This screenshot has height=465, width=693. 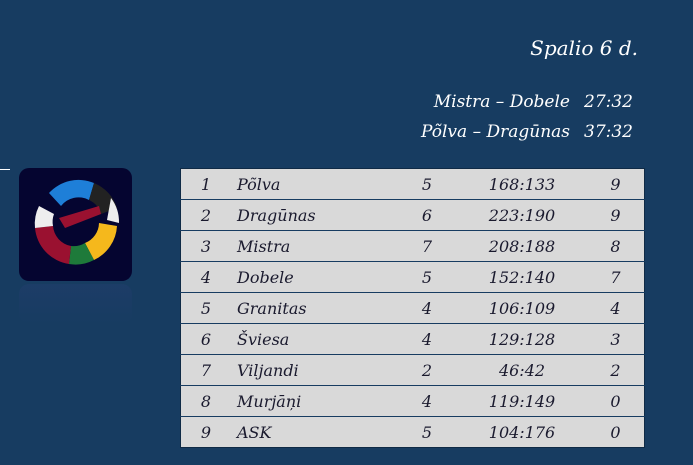 I want to click on cell-rank: 3, so click(x=205, y=246).